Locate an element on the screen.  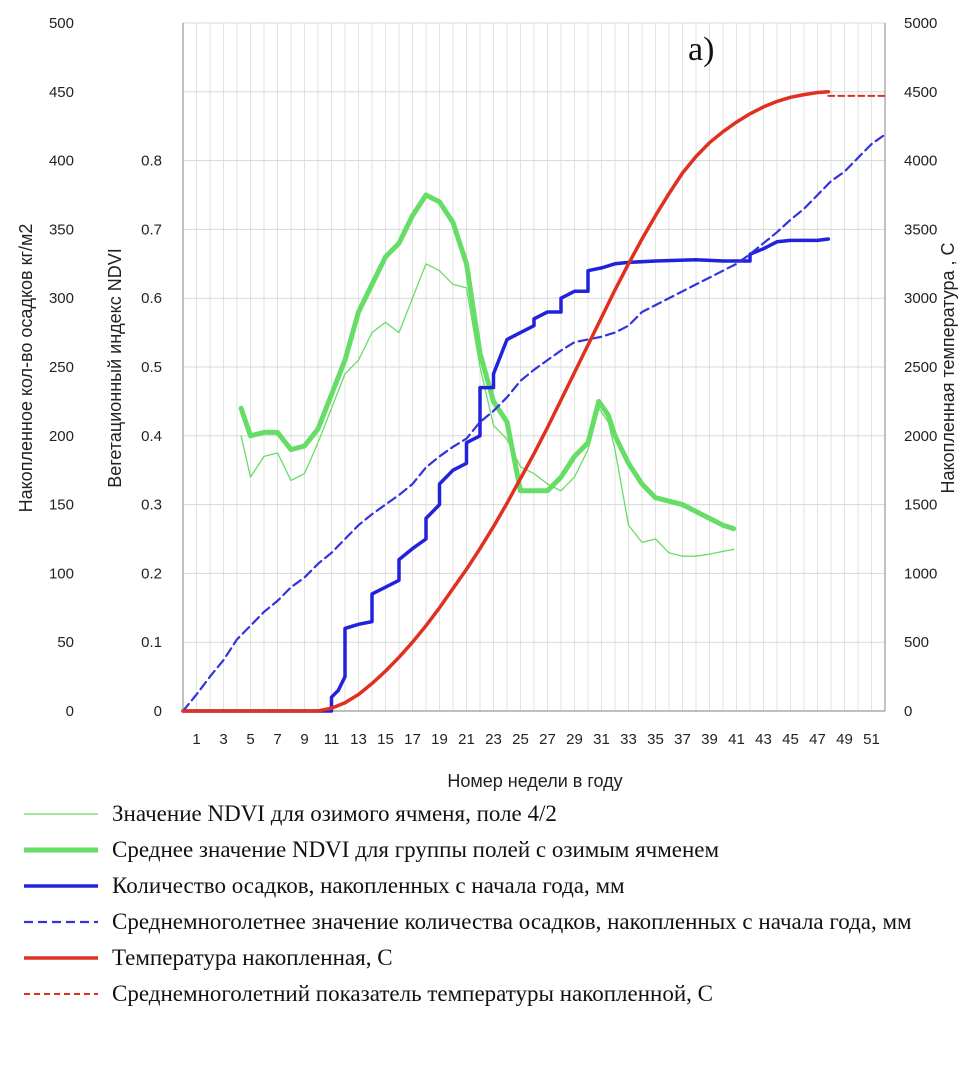
right-tick-label: 4500 is located at coordinates (920, 92).